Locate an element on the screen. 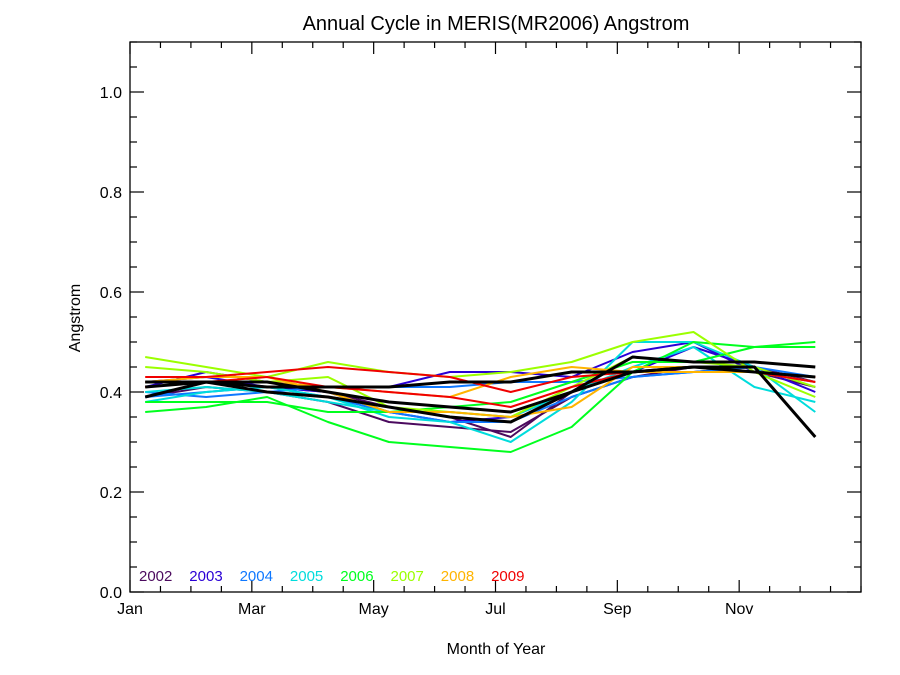 Image resolution: width=900 pixels, height=675 pixels. x-tick-label: Mar is located at coordinates (252, 609).